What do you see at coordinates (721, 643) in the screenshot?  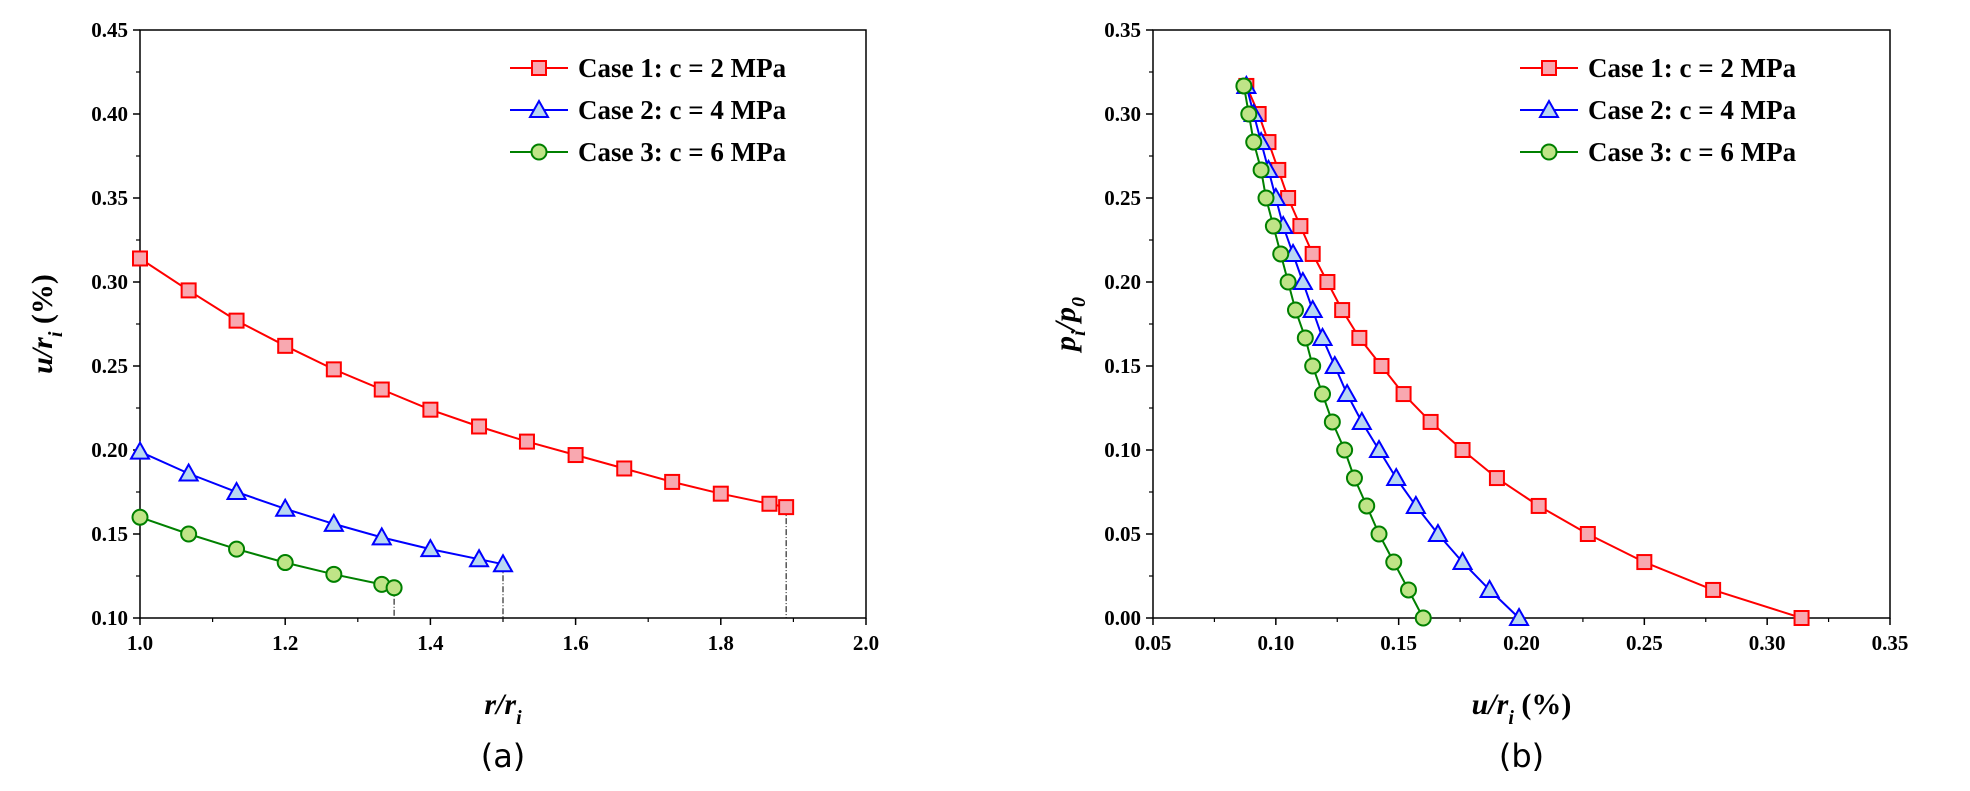 I see `x-tick-label: 1.8` at bounding box center [721, 643].